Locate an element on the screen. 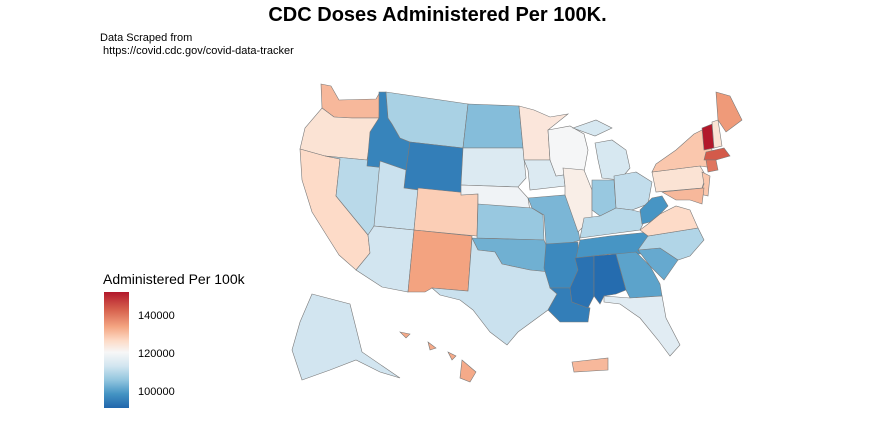 The width and height of the screenshot is (875, 423). state-wv is located at coordinates (654, 210).